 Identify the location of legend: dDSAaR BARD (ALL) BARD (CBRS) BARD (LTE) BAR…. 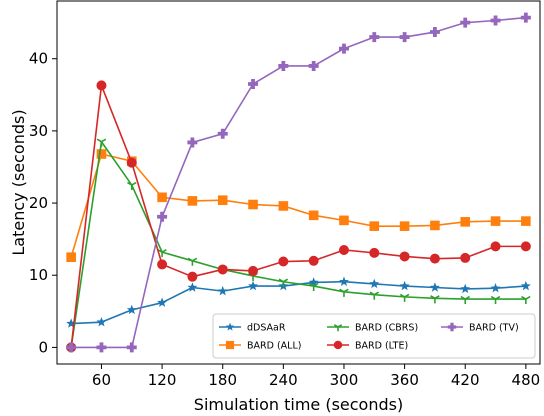
(374, 336).